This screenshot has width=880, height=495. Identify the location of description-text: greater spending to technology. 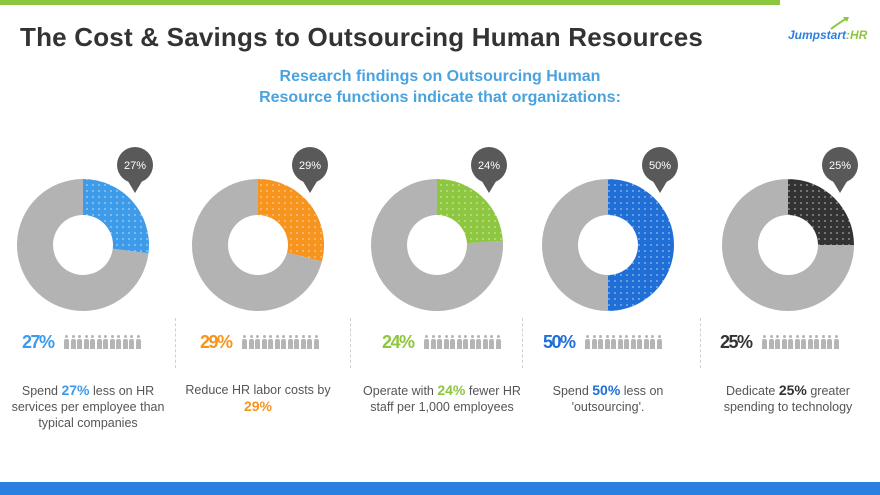
(788, 399).